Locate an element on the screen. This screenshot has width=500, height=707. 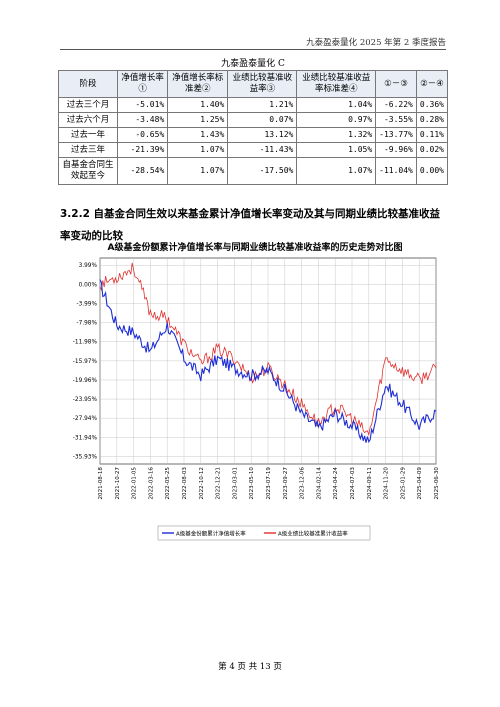
col-header: ②－④ is located at coordinates (432, 84).